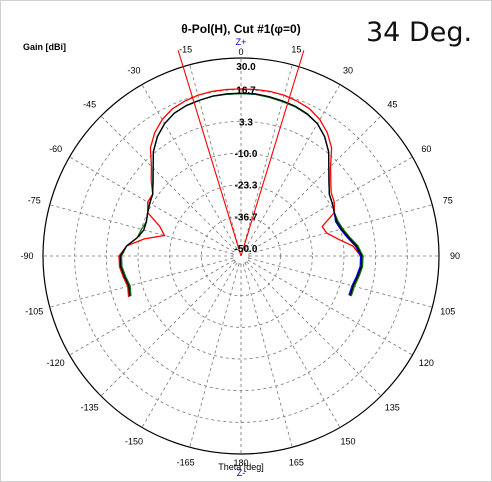 The image size is (492, 482). What do you see at coordinates (34, 201) in the screenshot?
I see `angle-tick-label: -75` at bounding box center [34, 201].